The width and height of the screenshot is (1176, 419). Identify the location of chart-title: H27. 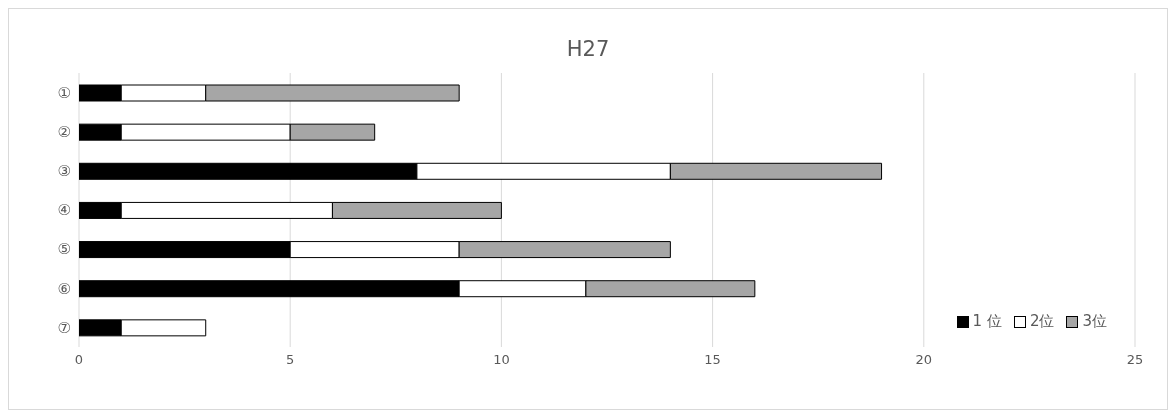
(588, 50).